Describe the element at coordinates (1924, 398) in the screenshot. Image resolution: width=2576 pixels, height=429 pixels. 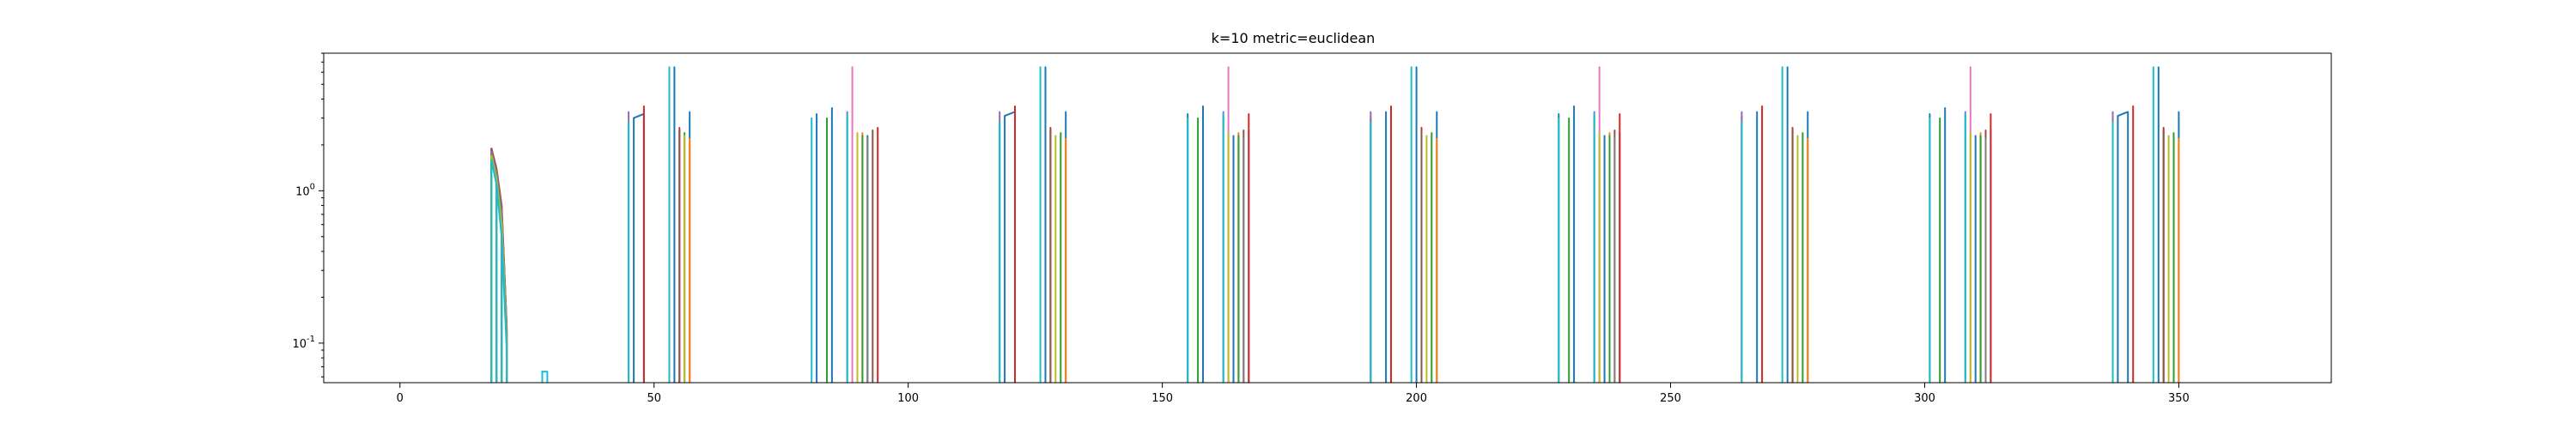
I see `x-tick-label: 300` at that location.